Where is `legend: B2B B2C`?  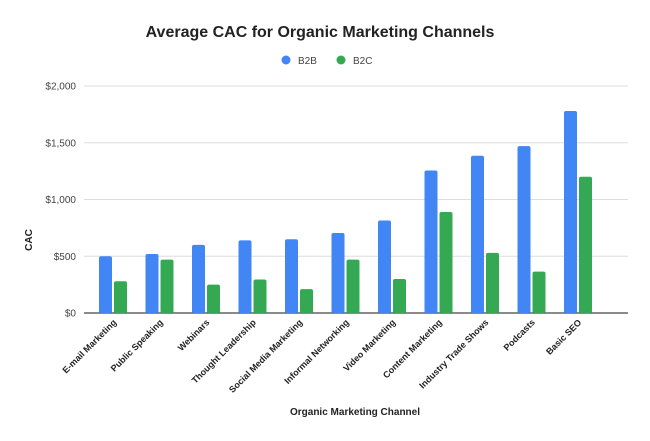
legend: B2B B2C is located at coordinates (326, 61).